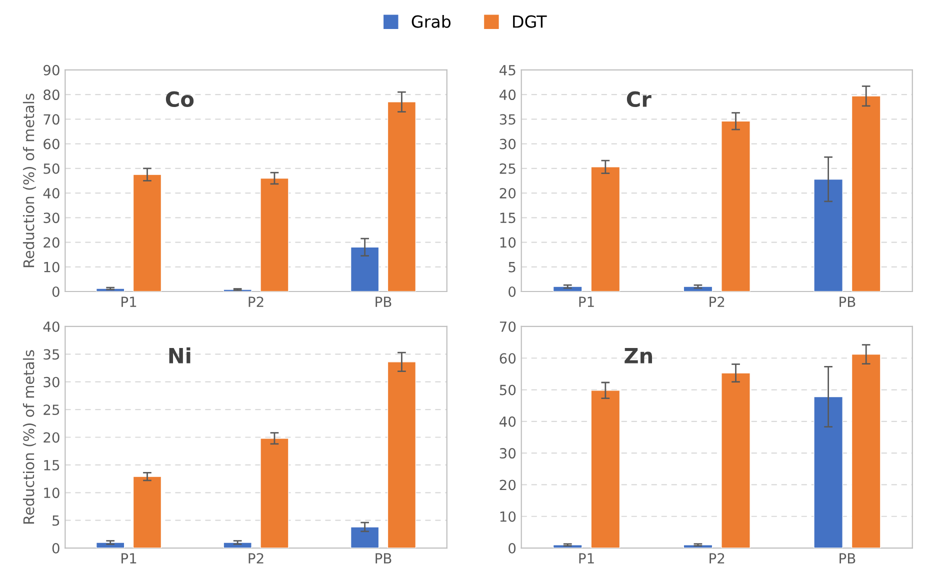 The width and height of the screenshot is (931, 583). What do you see at coordinates (508, 70) in the screenshot?
I see `y-tick-label: 45` at bounding box center [508, 70].